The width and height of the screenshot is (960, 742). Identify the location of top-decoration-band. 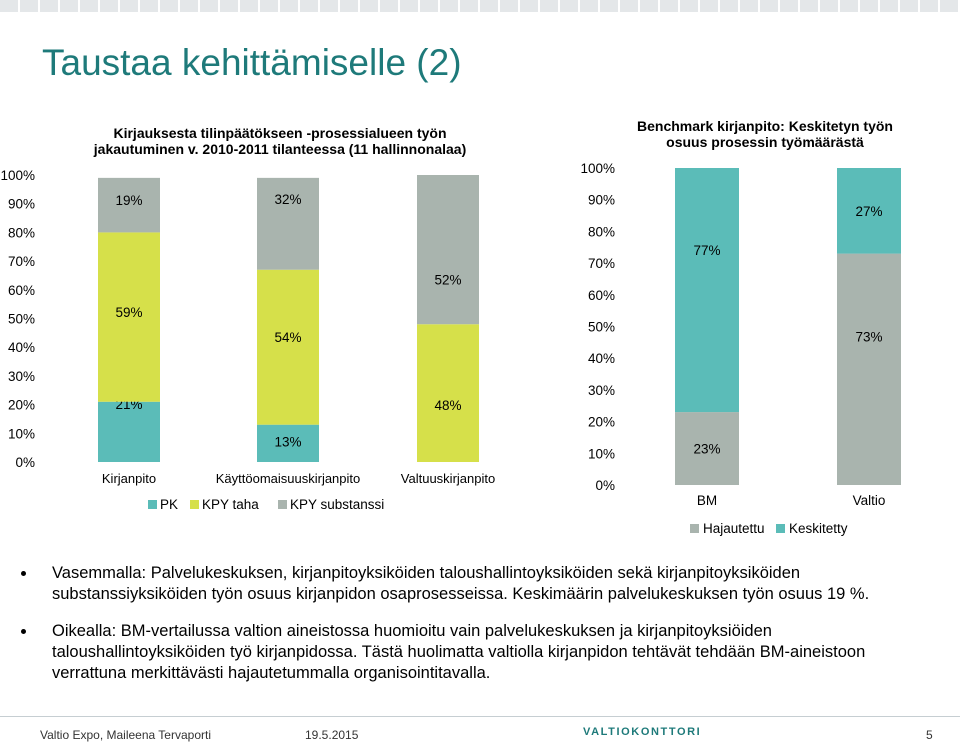
(480, 6).